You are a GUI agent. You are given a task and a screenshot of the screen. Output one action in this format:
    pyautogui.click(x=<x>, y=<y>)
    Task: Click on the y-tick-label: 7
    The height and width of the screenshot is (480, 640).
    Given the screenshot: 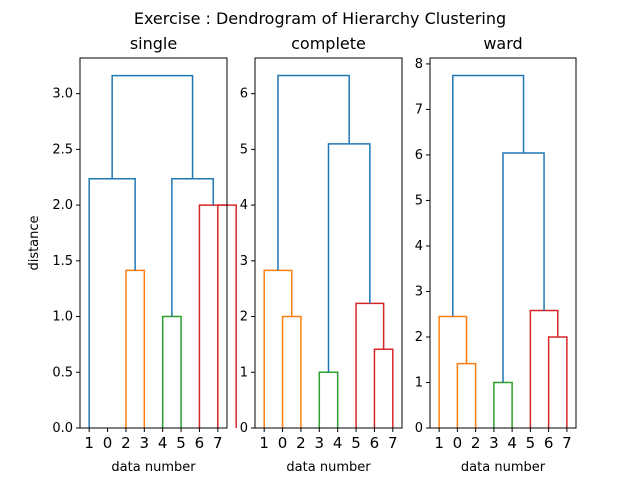 What is the action you would take?
    pyautogui.click(x=419, y=109)
    